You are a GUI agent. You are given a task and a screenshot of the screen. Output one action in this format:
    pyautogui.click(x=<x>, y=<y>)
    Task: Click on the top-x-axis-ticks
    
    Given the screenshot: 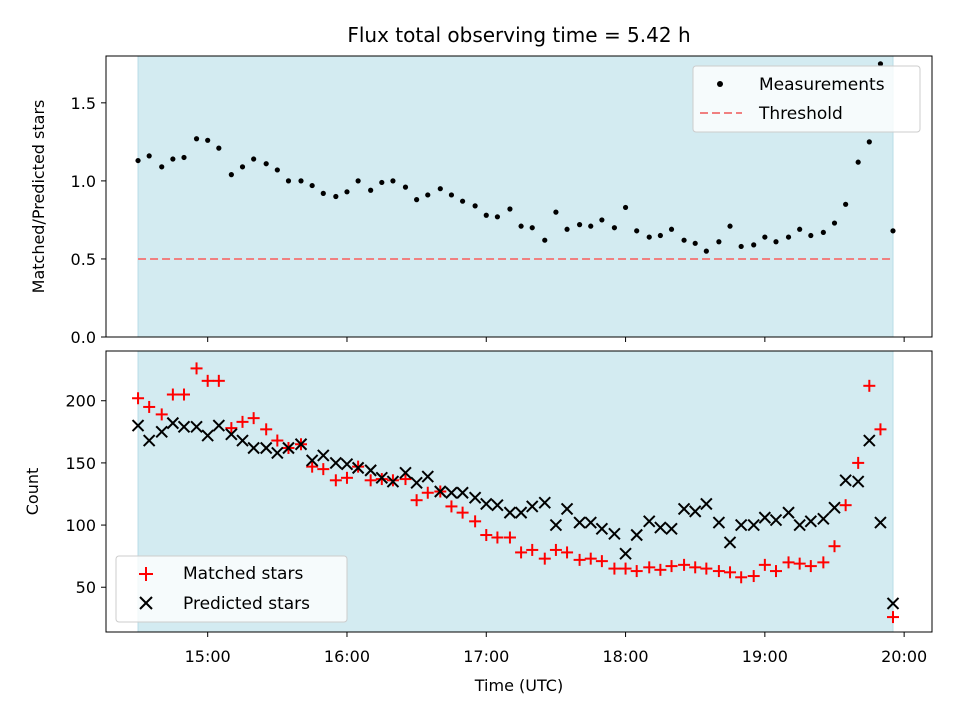 What is the action you would take?
    pyautogui.click(x=556, y=339)
    